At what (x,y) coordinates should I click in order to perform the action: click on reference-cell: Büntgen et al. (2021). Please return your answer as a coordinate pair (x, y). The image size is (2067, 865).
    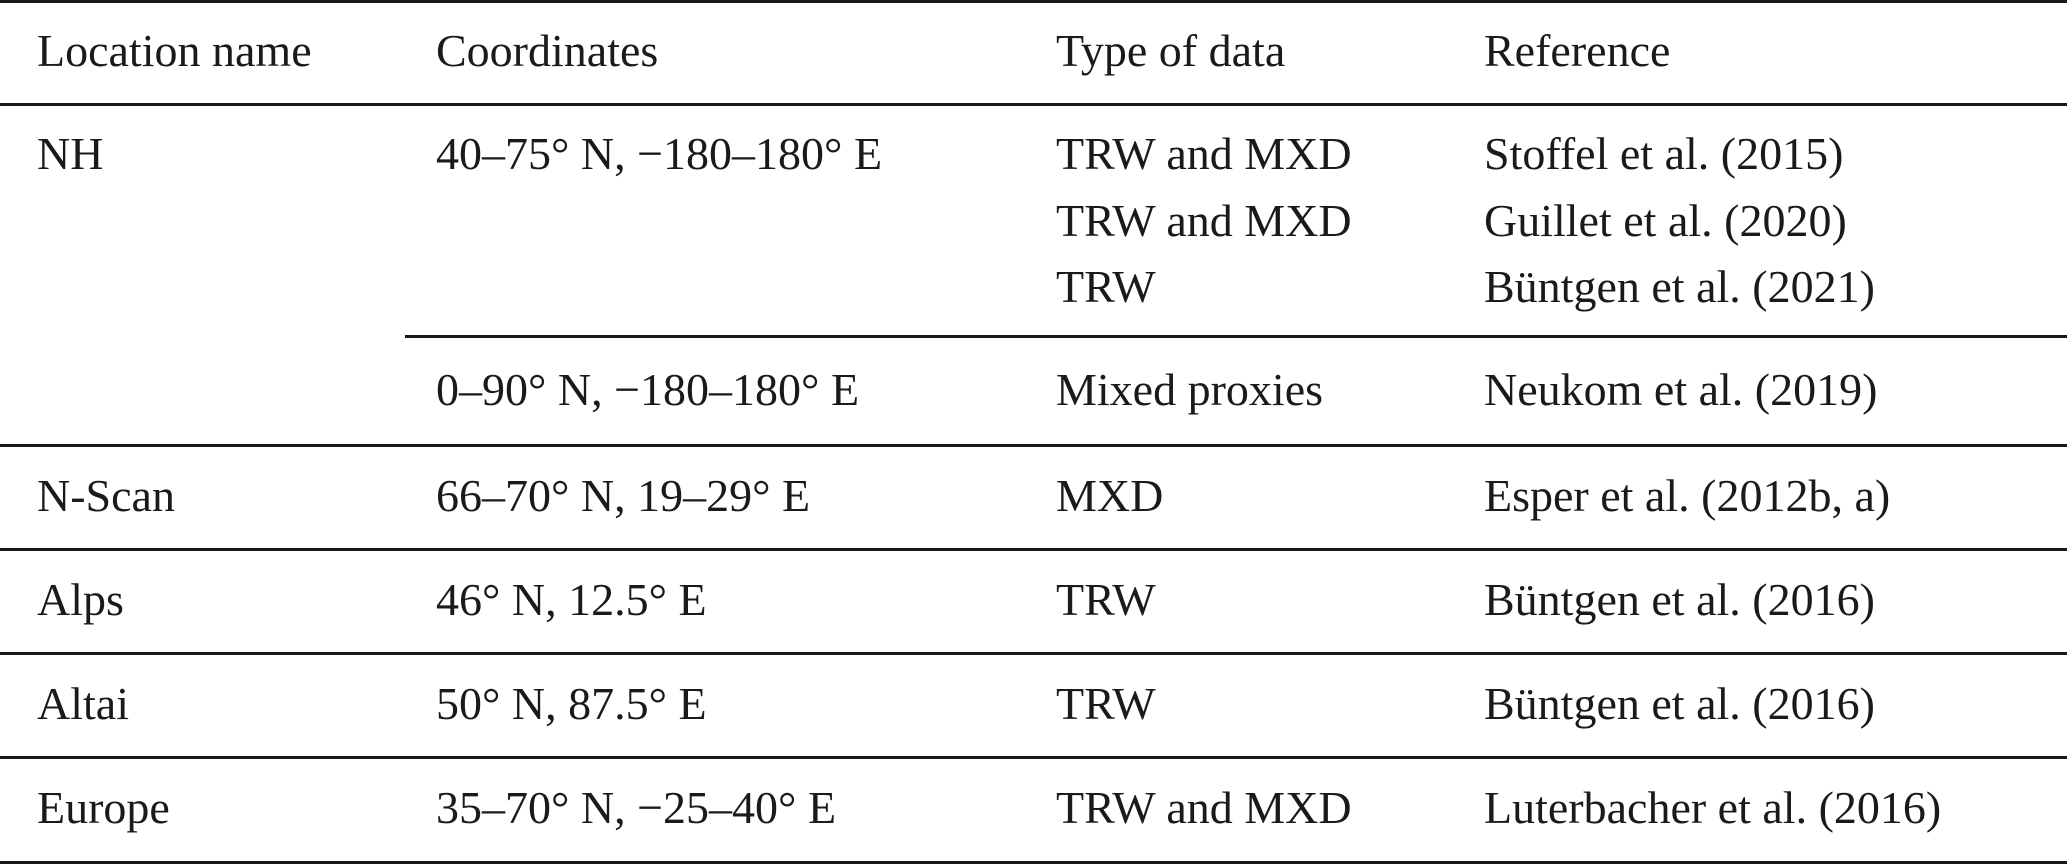
    Looking at the image, I should click on (1679, 286).